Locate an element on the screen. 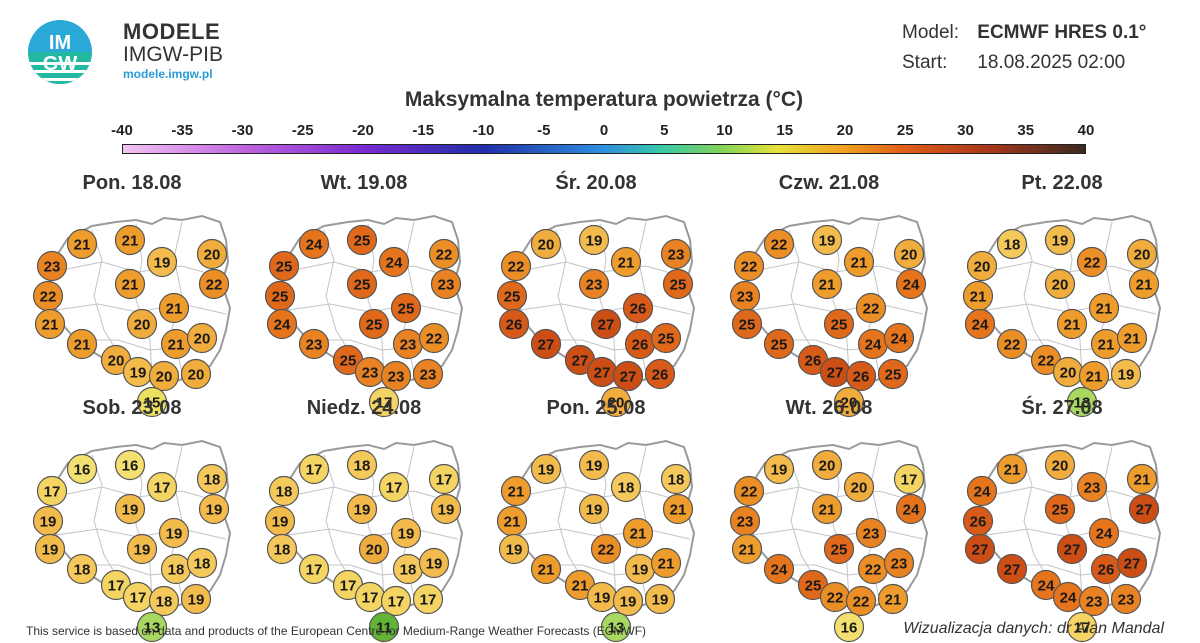 The image size is (1200, 643). start-label: Start: is located at coordinates (925, 62).